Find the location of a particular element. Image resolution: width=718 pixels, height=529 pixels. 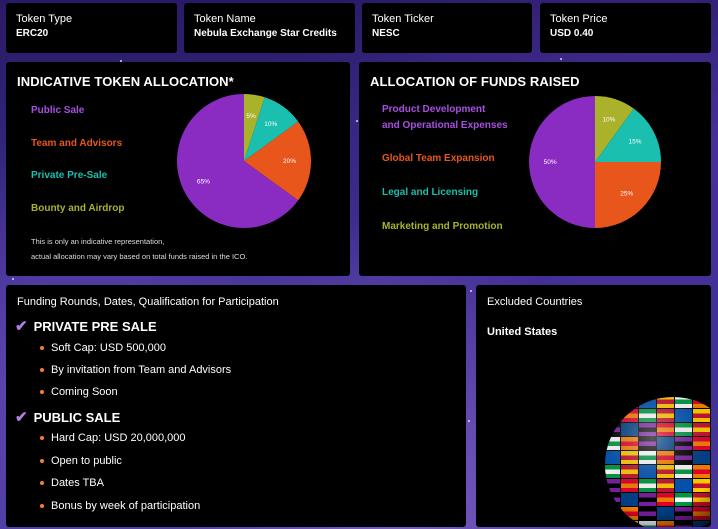

token-price-card: Token Price USD 0.40 is located at coordinates (625, 28).